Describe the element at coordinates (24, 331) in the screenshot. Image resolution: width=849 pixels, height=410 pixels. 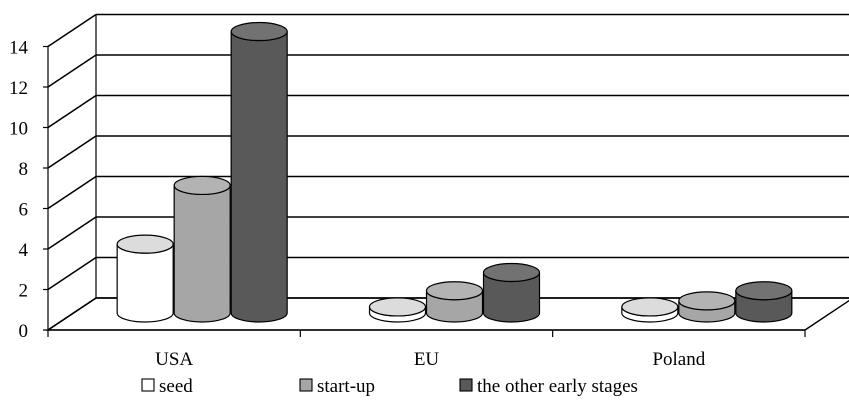
I see `y-tick-label: 0` at that location.